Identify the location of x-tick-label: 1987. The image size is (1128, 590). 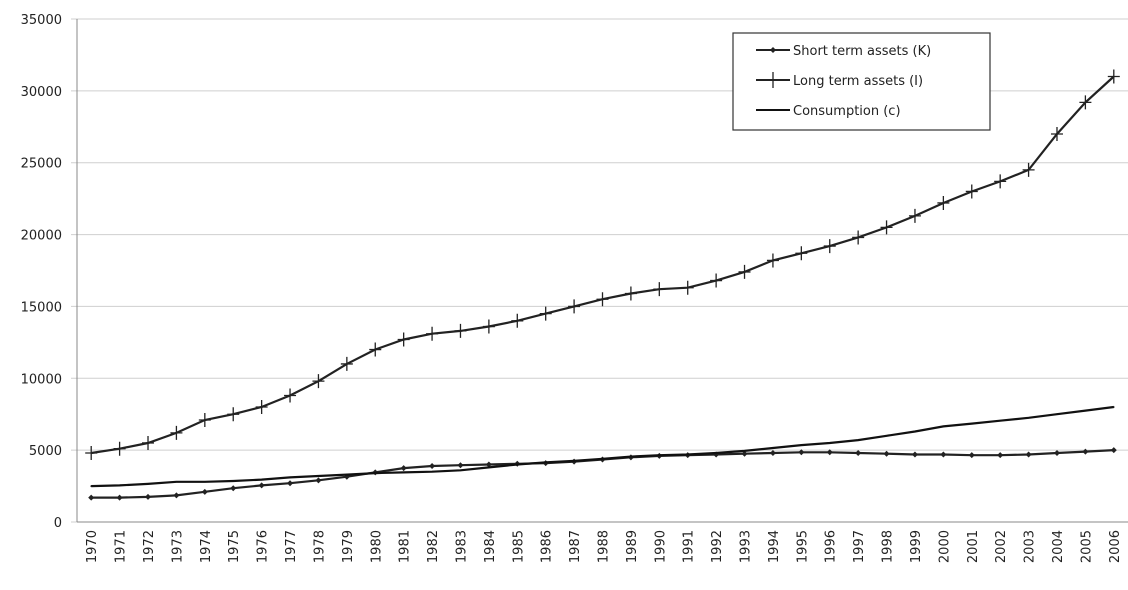
(575, 546).